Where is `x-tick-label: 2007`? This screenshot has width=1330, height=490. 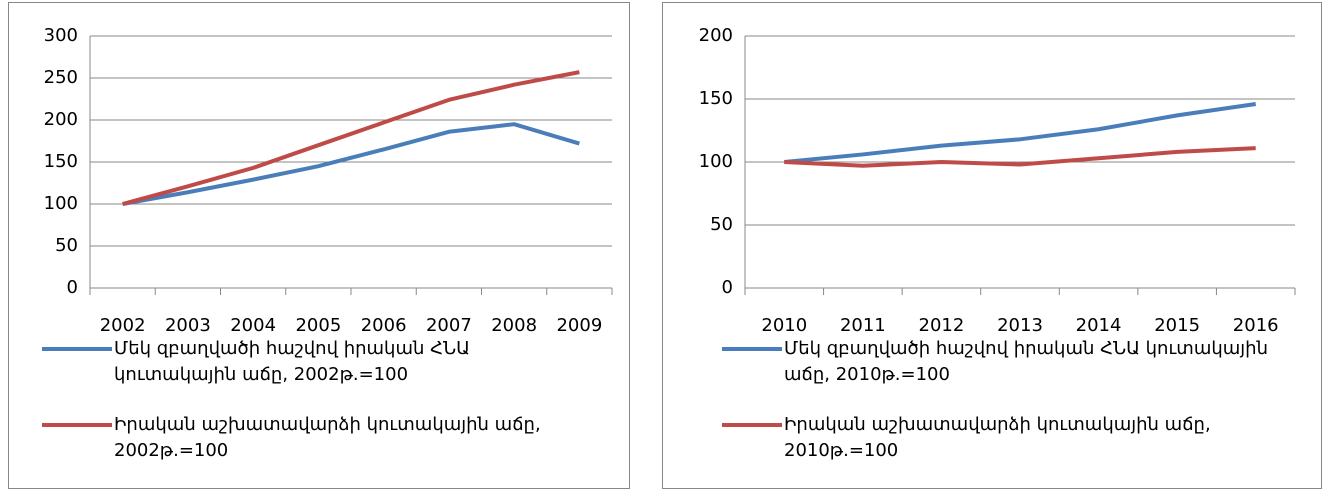
x-tick-label: 2007 is located at coordinates (449, 325).